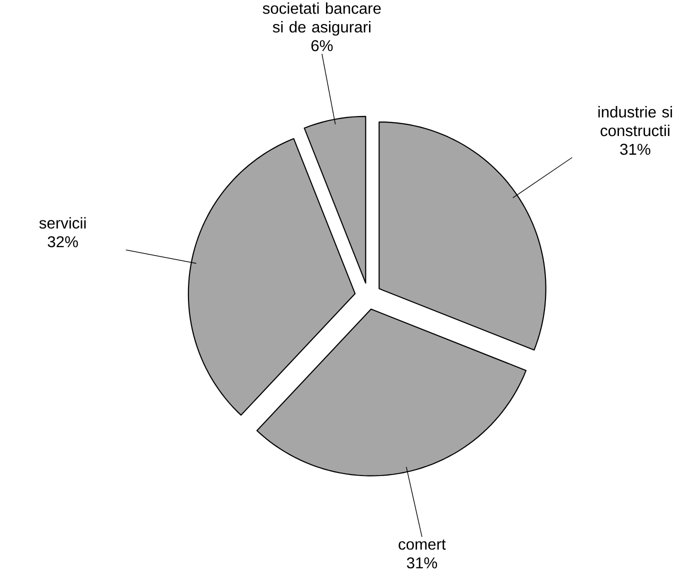 This screenshot has width=698, height=571. I want to click on data-label: 6%, so click(322, 46).